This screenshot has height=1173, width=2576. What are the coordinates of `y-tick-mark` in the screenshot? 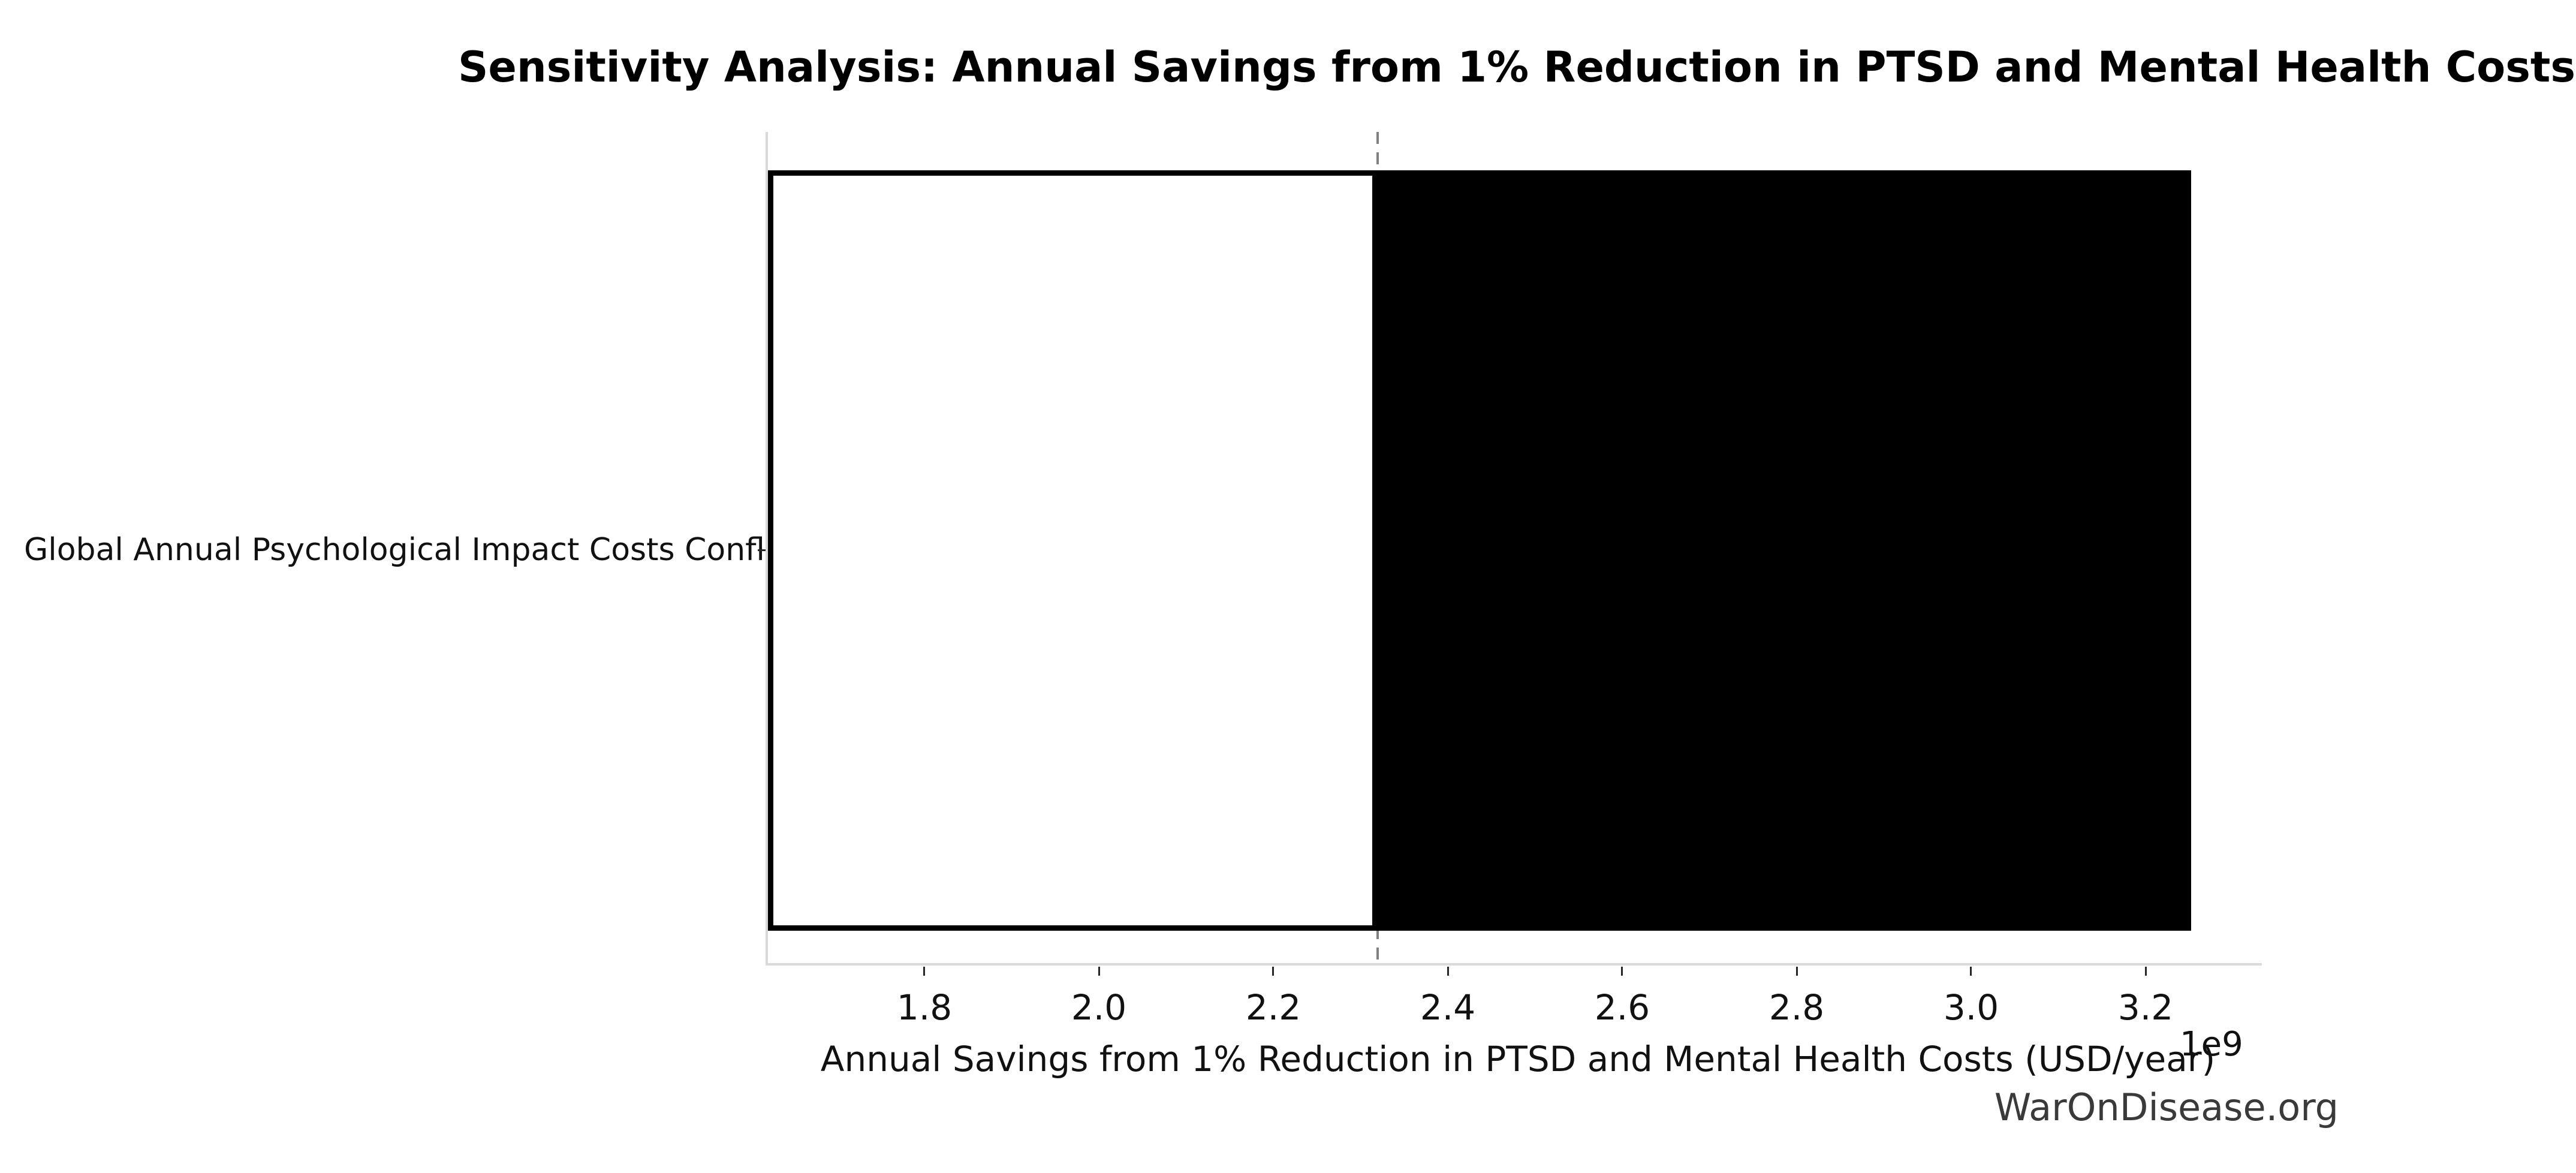 It's located at (763, 550).